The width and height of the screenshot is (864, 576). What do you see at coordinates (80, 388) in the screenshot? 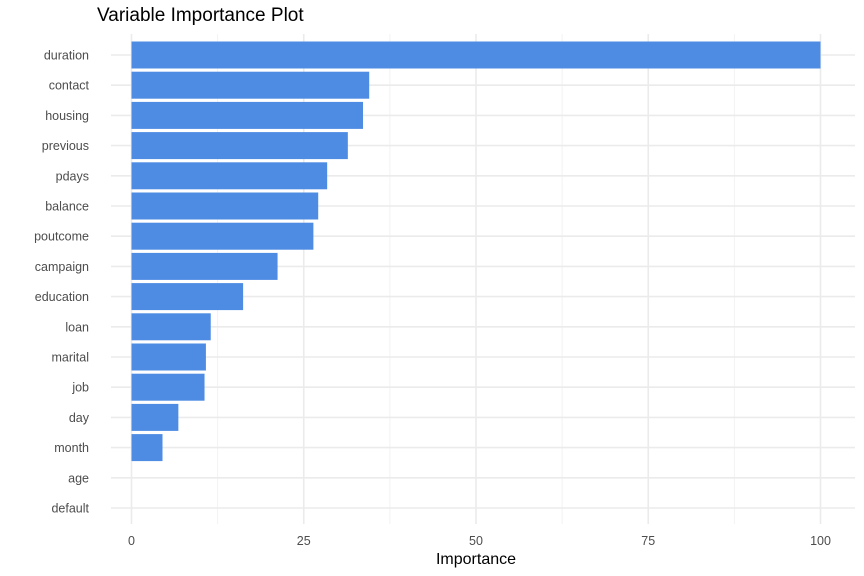
I see `y-tick-label-job: job` at bounding box center [80, 388].